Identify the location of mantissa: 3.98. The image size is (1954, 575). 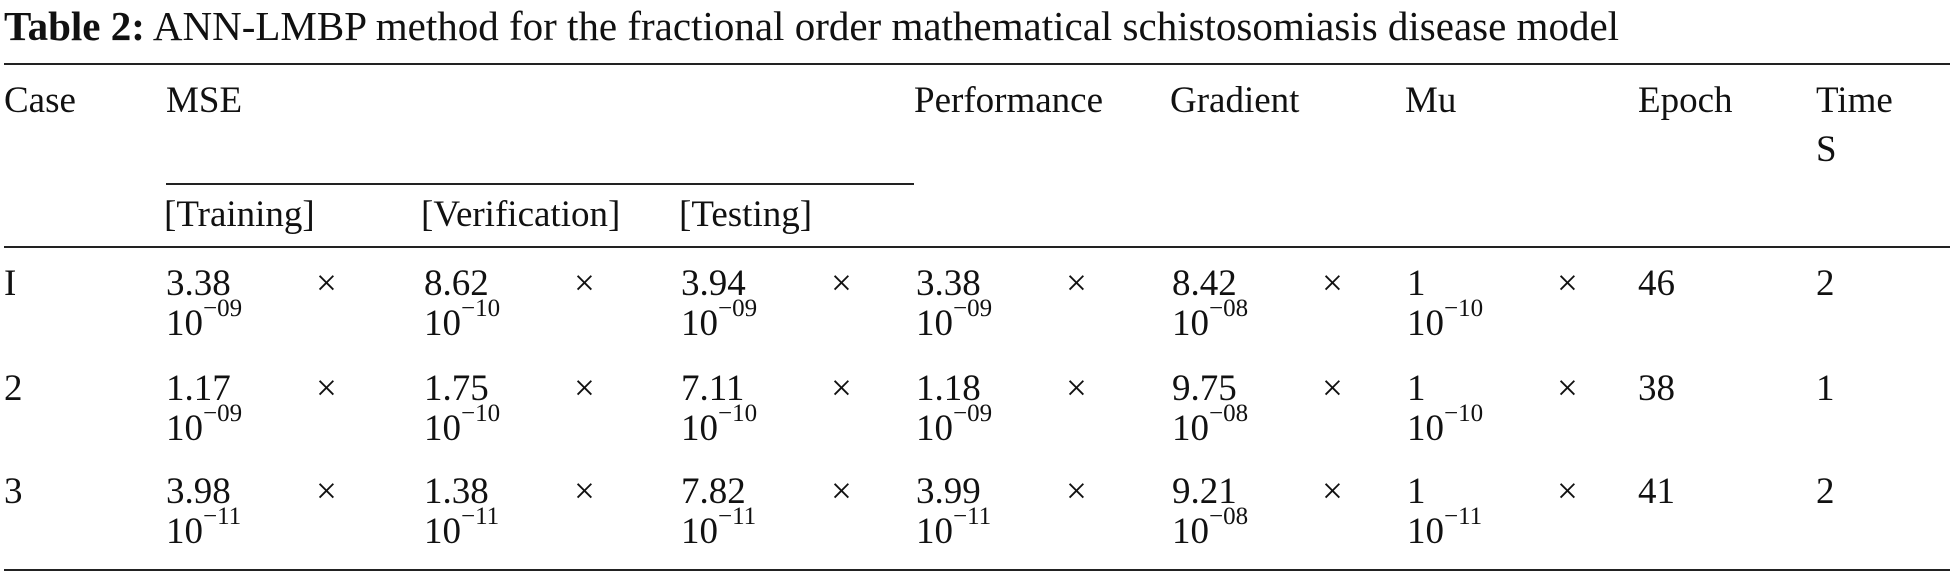
(198, 491).